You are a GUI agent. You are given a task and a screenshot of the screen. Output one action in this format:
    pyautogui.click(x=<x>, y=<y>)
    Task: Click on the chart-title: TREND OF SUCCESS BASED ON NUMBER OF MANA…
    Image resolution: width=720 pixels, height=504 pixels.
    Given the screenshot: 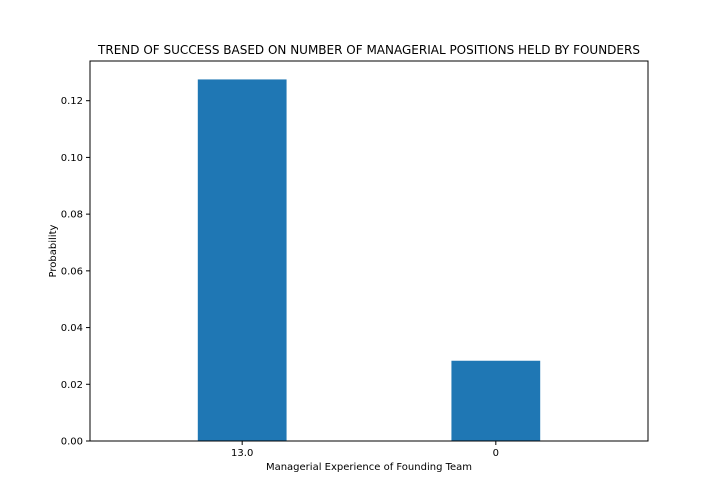 What is the action you would take?
    pyautogui.click(x=368, y=50)
    